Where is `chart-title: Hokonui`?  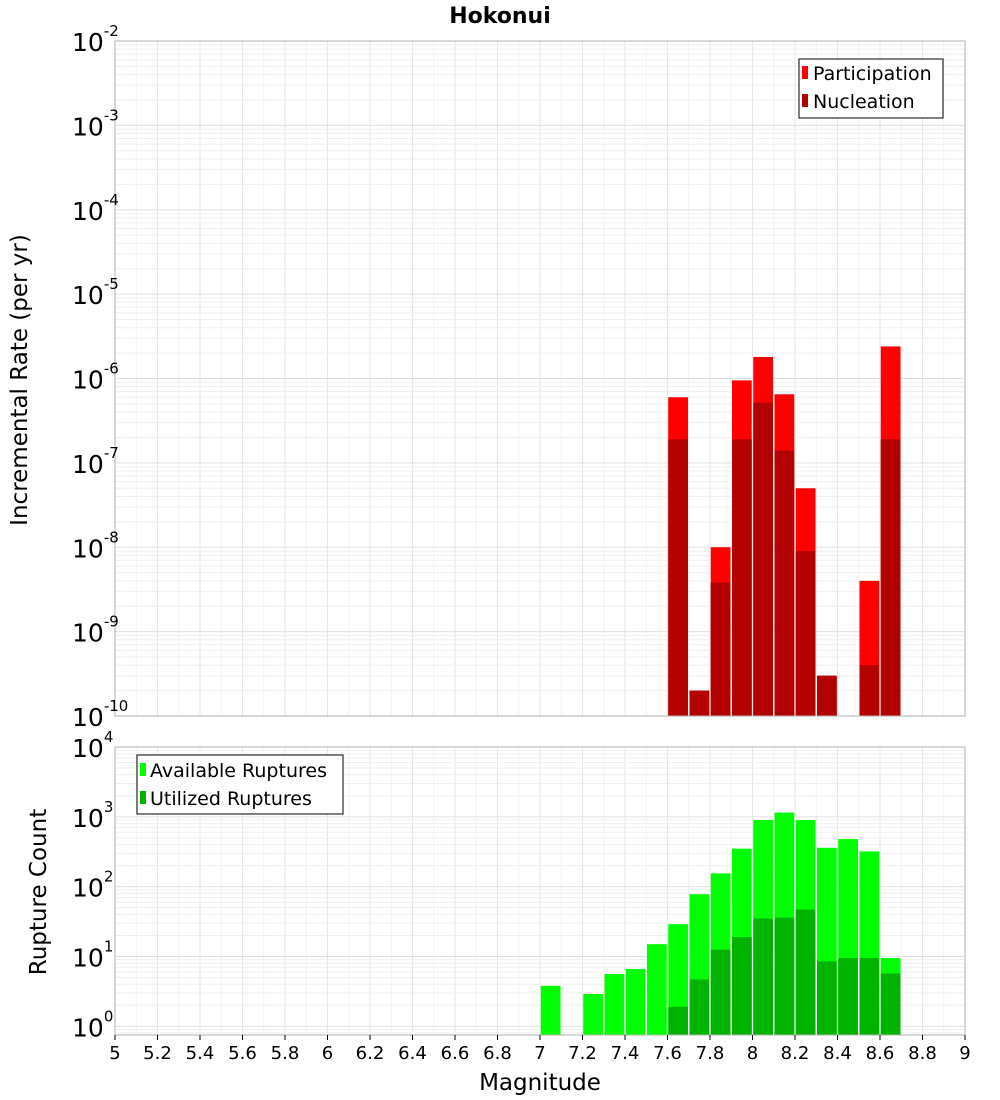 chart-title: Hokonui is located at coordinates (500, 16).